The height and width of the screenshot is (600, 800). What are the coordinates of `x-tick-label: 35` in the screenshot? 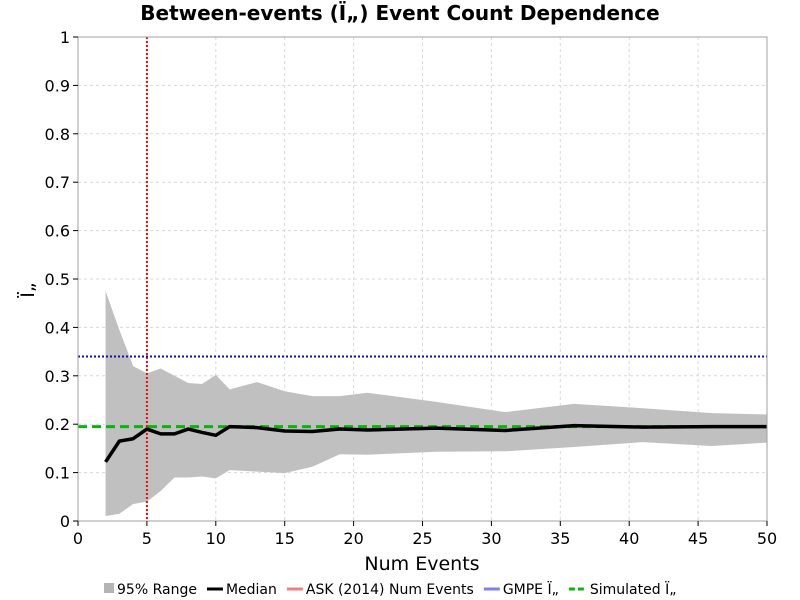 It's located at (560, 538).